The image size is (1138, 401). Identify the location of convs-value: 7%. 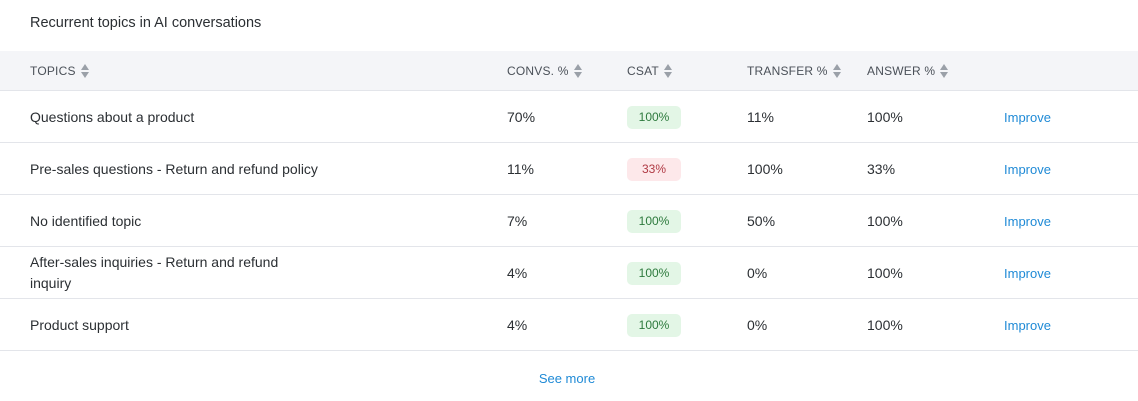
(517, 221).